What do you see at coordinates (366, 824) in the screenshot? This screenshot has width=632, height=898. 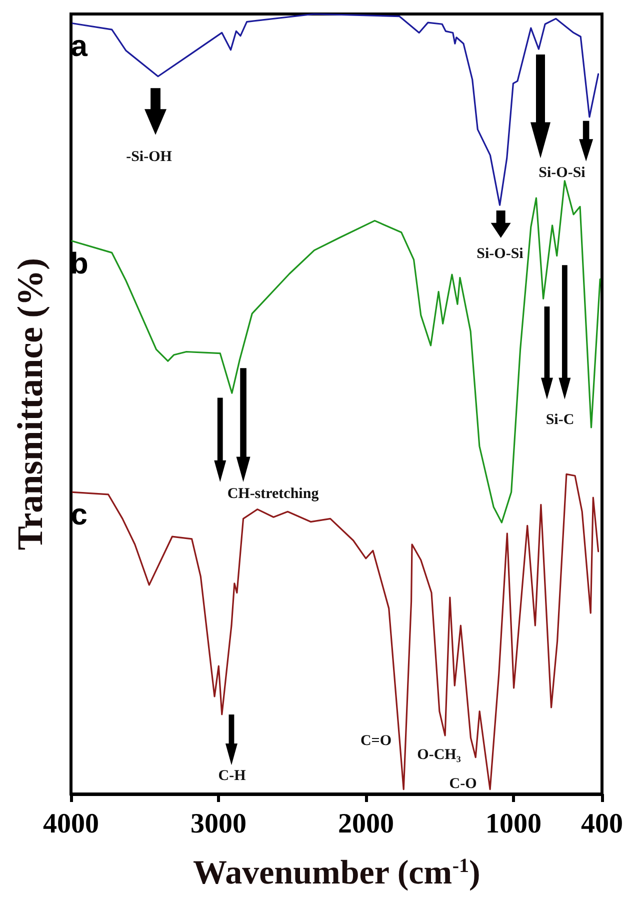 I see `x-tick-label: 2000` at bounding box center [366, 824].